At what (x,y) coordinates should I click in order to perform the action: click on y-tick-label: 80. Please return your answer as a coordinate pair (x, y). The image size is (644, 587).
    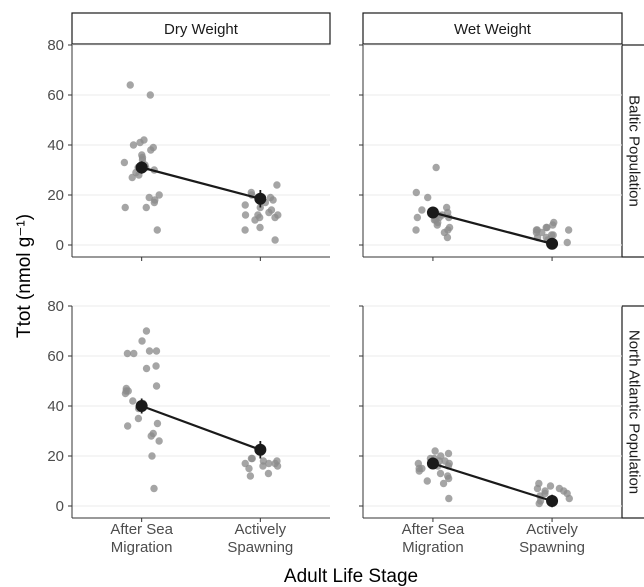
    Looking at the image, I should click on (55, 45).